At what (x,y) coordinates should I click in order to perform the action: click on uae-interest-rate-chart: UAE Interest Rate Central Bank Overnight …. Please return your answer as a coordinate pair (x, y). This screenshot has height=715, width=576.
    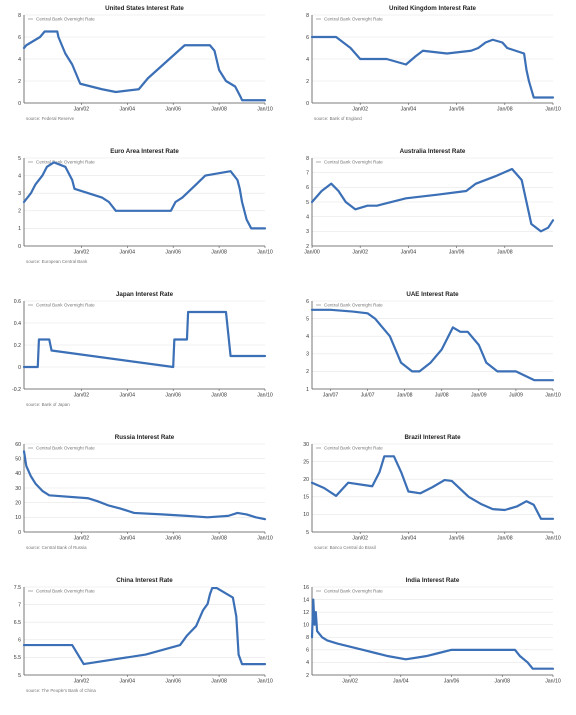
    Looking at the image, I should click on (432, 357).